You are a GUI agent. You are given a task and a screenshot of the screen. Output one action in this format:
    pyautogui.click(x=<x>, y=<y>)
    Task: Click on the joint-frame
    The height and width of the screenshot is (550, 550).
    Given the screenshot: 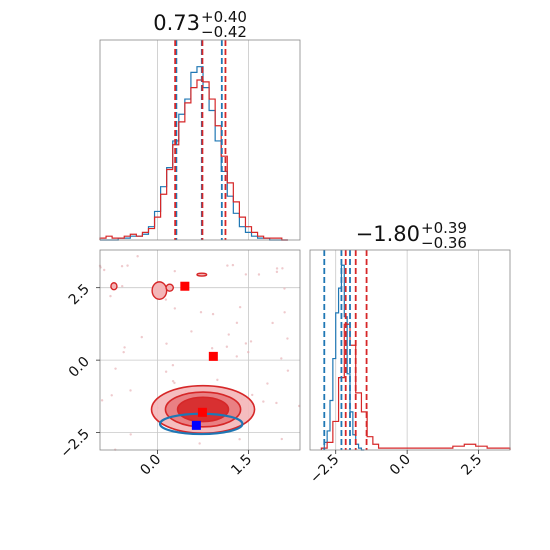 What is the action you would take?
    pyautogui.click(x=200, y=350)
    